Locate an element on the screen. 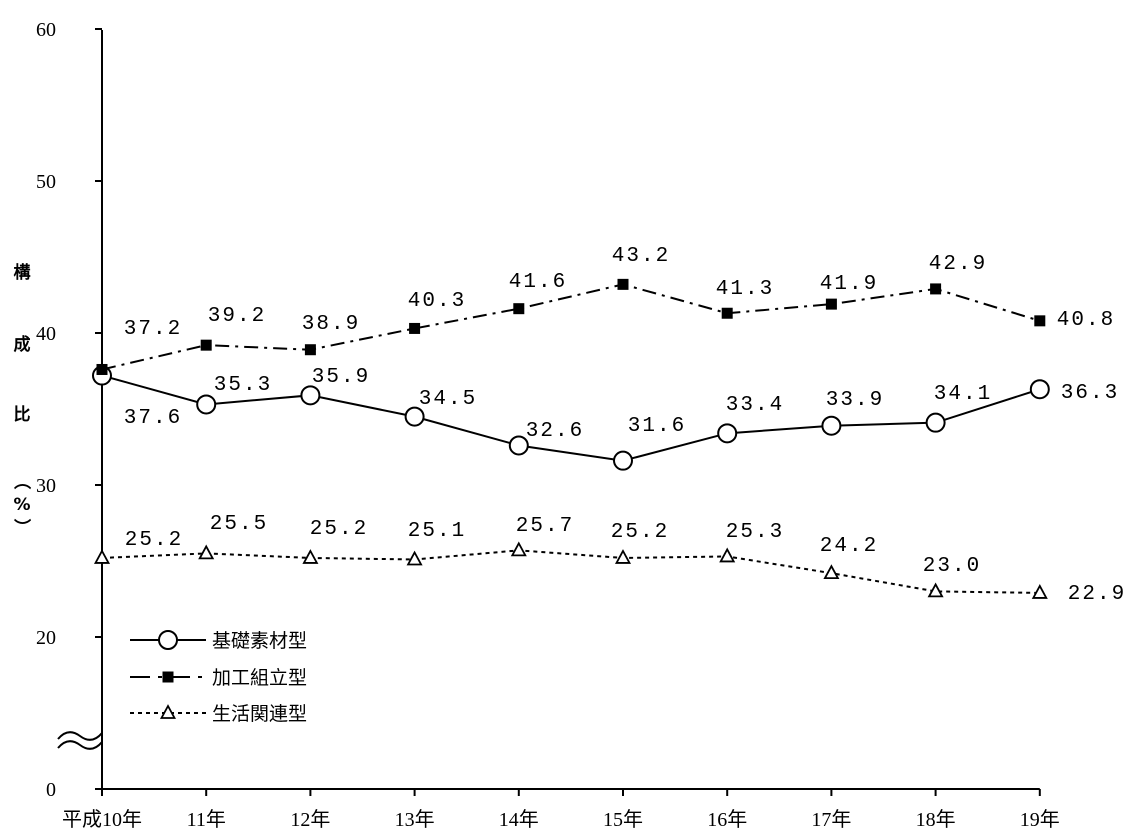 The height and width of the screenshot is (830, 1126). data-label-kako: 39.2 is located at coordinates (237, 316).